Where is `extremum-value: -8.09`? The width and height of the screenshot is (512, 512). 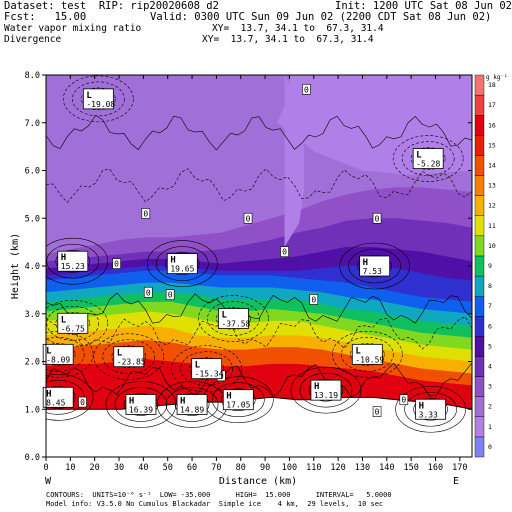
extremum-value: -8.09 is located at coordinates (58, 359).